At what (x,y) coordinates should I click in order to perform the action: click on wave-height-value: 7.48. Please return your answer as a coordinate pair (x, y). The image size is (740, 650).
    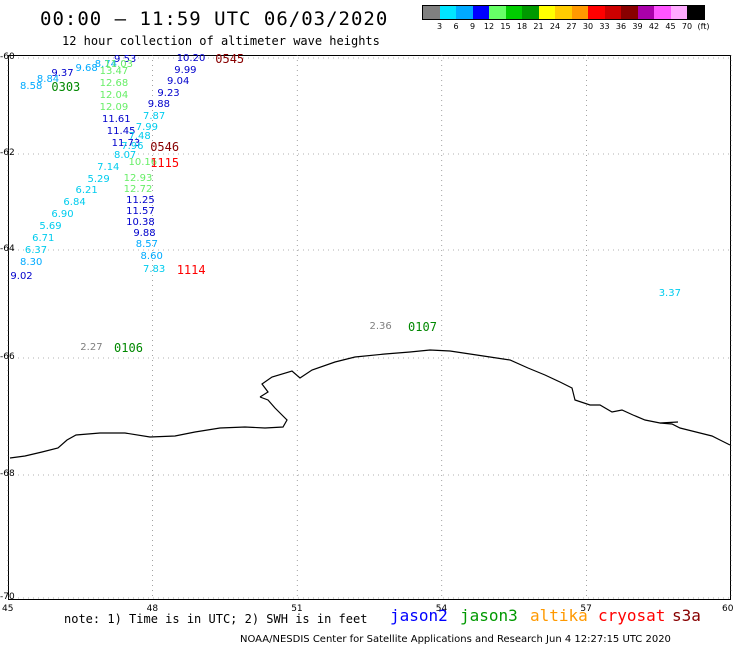
    Looking at the image, I should click on (139, 137).